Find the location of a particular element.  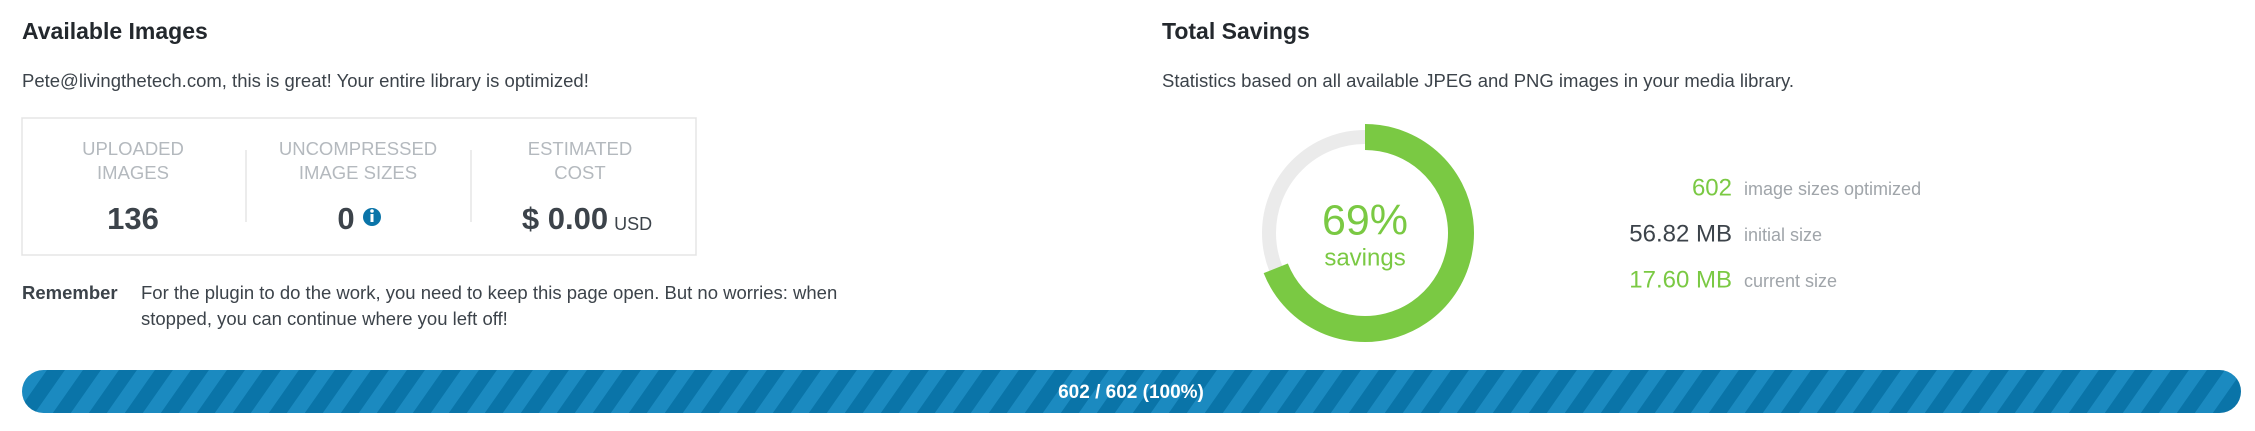

stat-label: IMAGE SIZES is located at coordinates (358, 172).